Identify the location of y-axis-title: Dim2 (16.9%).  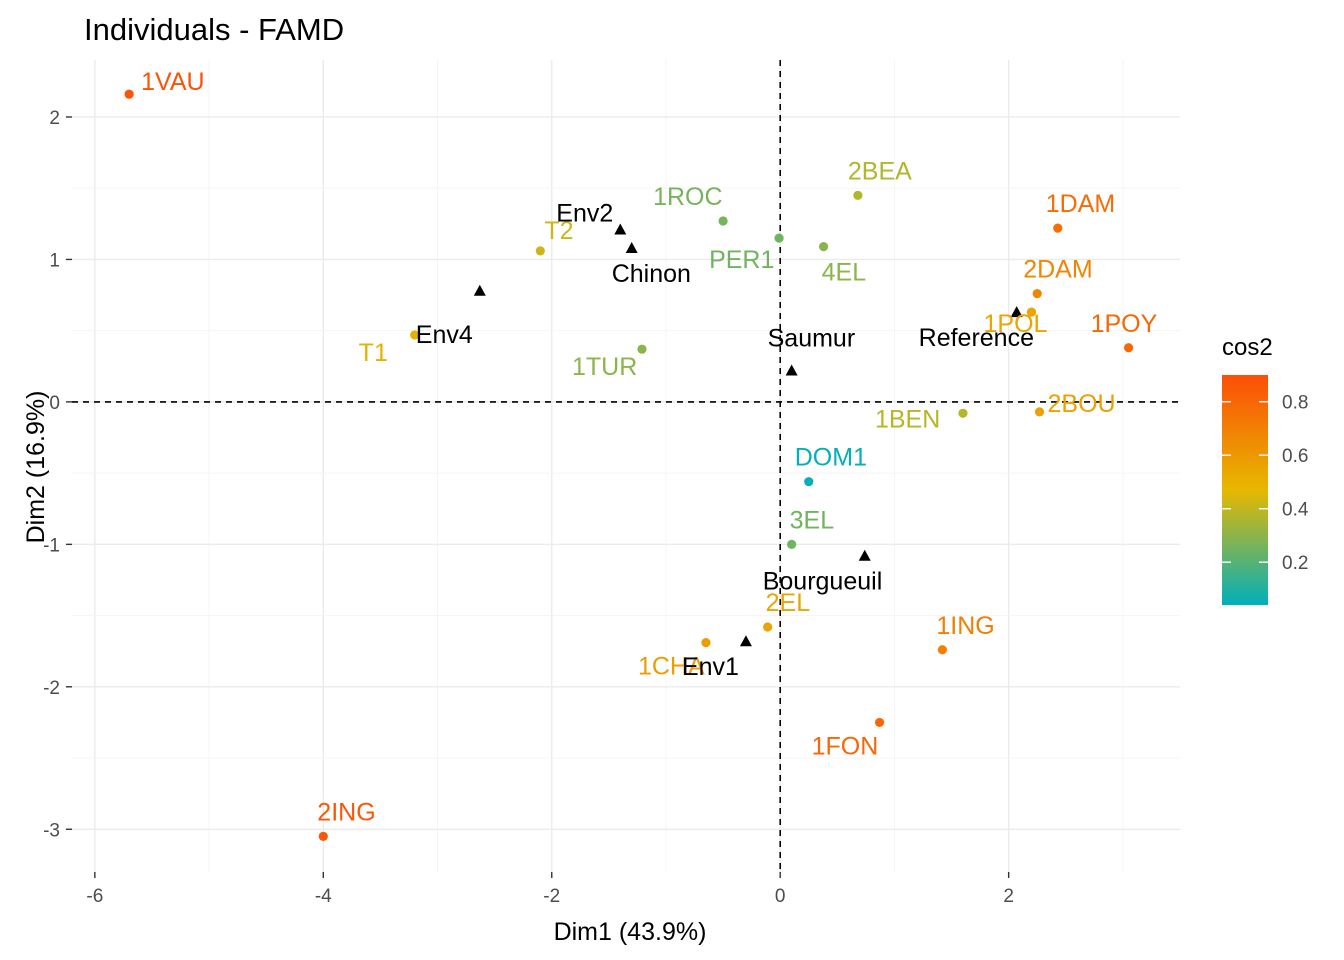
(36, 467).